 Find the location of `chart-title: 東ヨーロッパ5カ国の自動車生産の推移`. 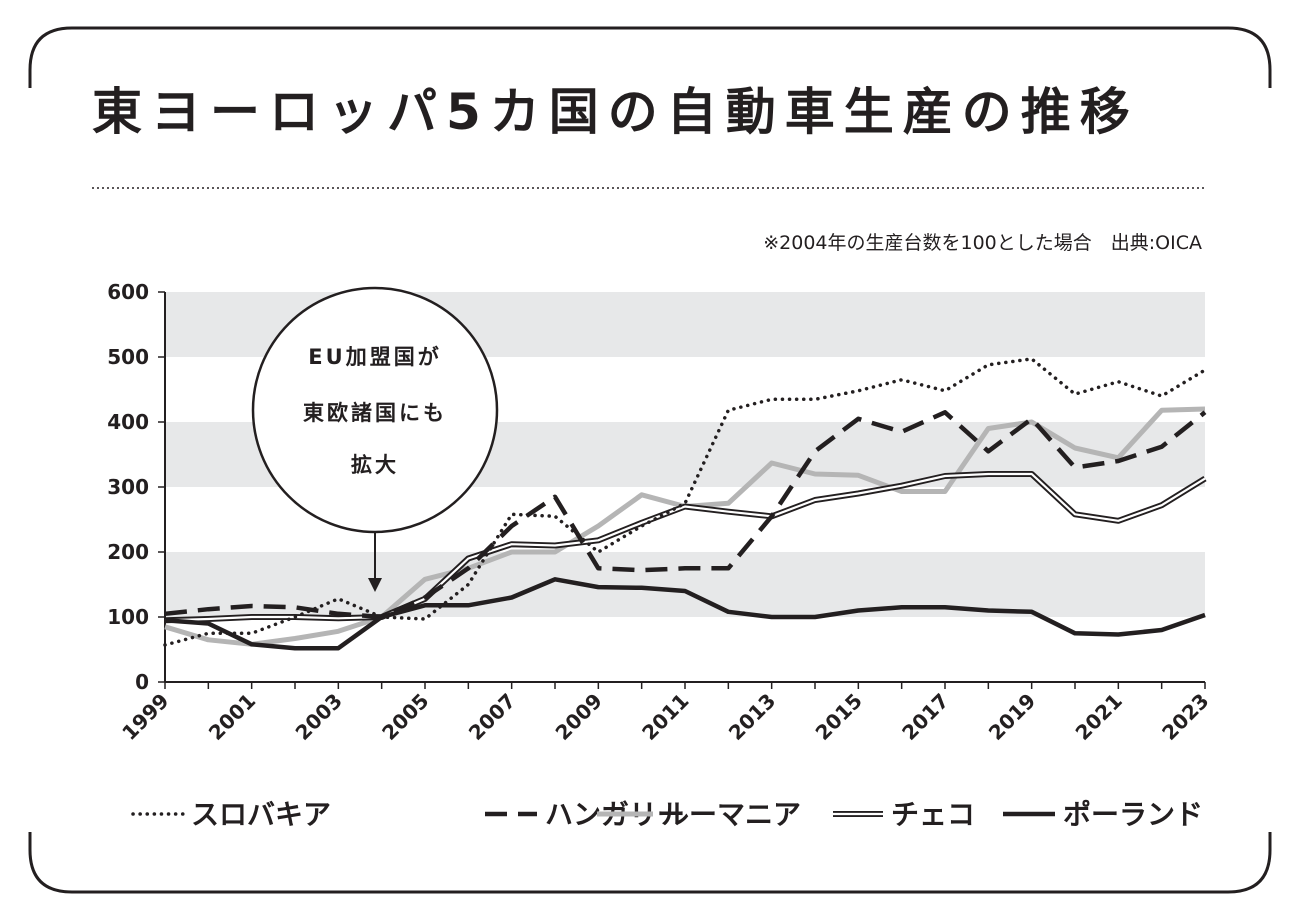

chart-title: 東ヨーロッパ5カ国の自動車生産の推移 is located at coordinates (615, 112).